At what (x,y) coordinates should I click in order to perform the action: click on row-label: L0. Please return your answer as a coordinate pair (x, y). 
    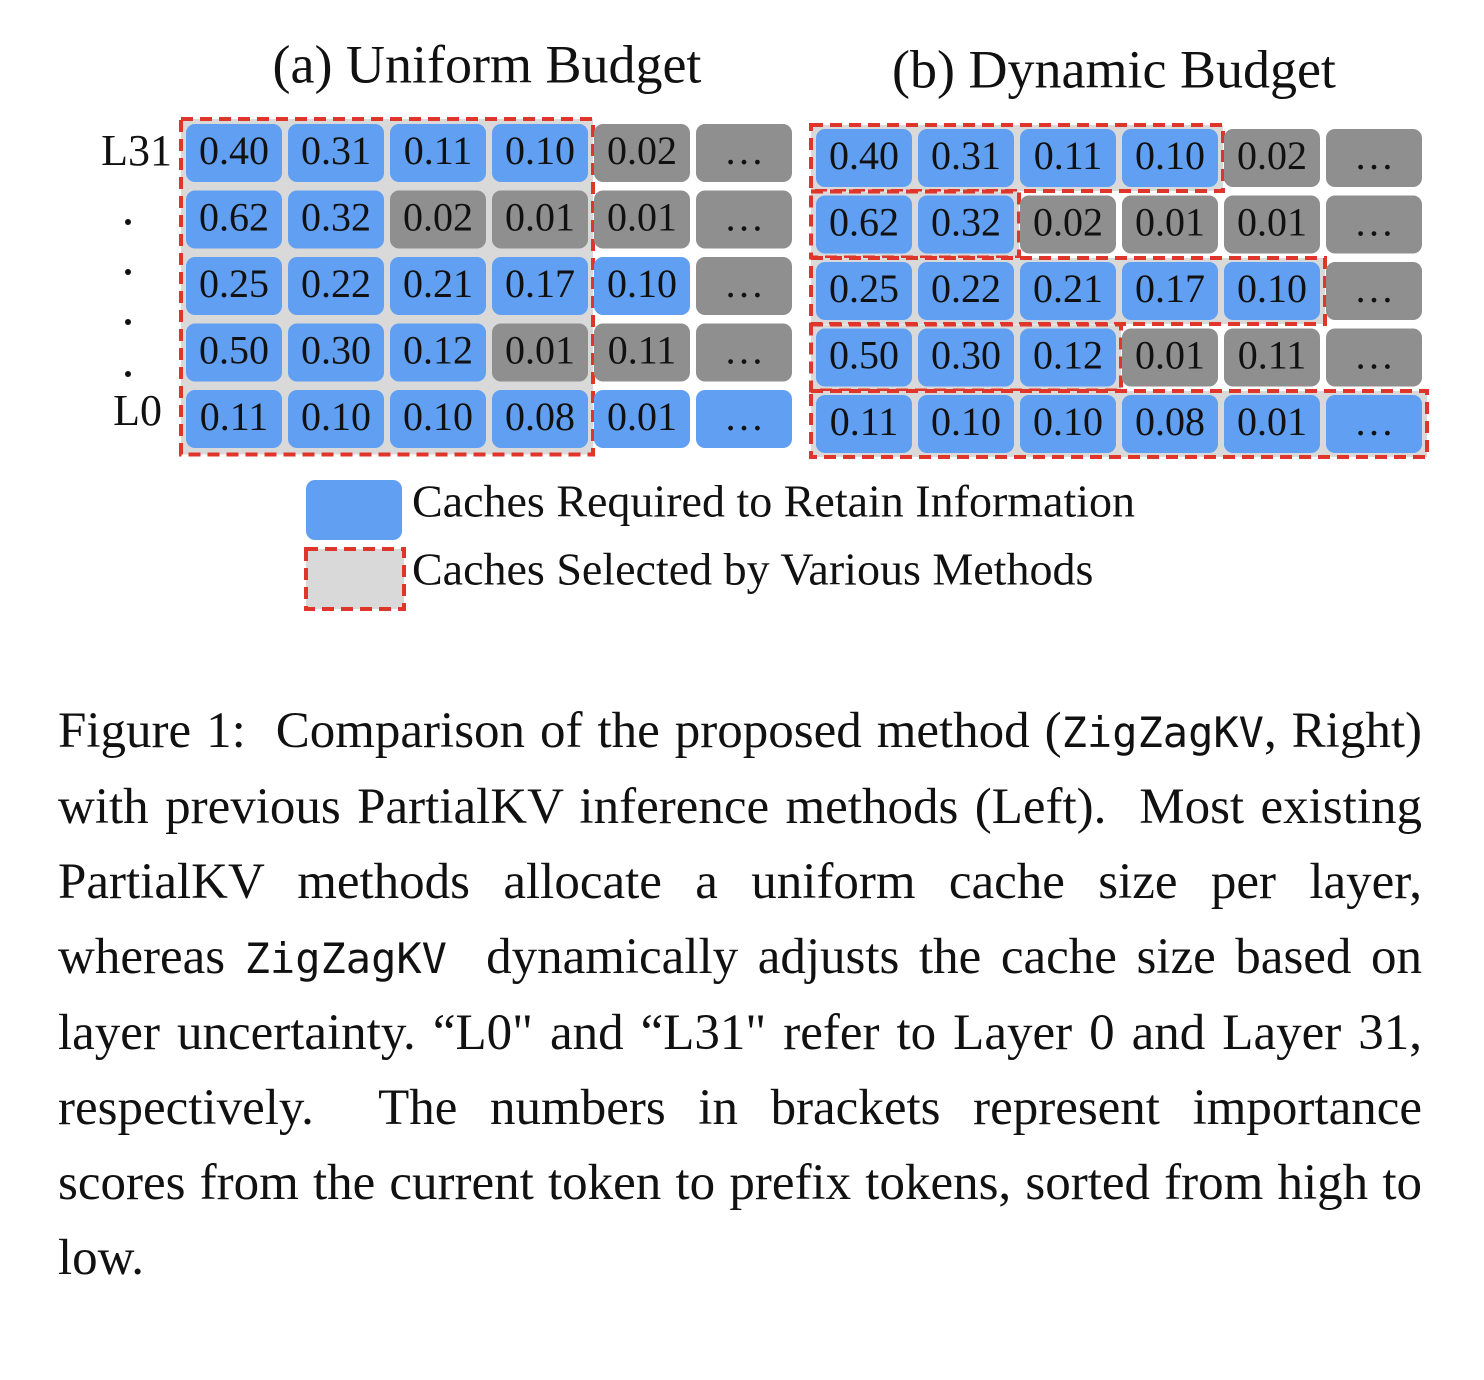
    Looking at the image, I should click on (137, 410).